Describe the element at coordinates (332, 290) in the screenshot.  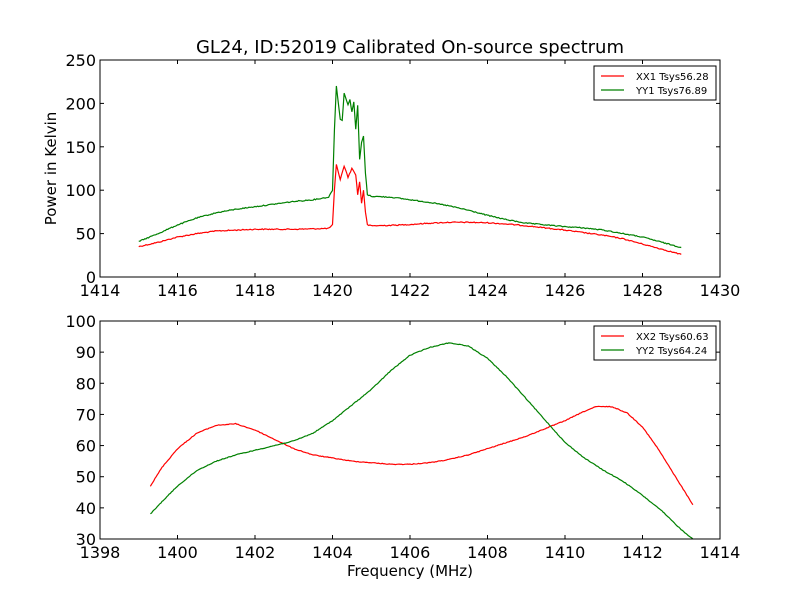
I see `x-tick-label: 1420` at that location.